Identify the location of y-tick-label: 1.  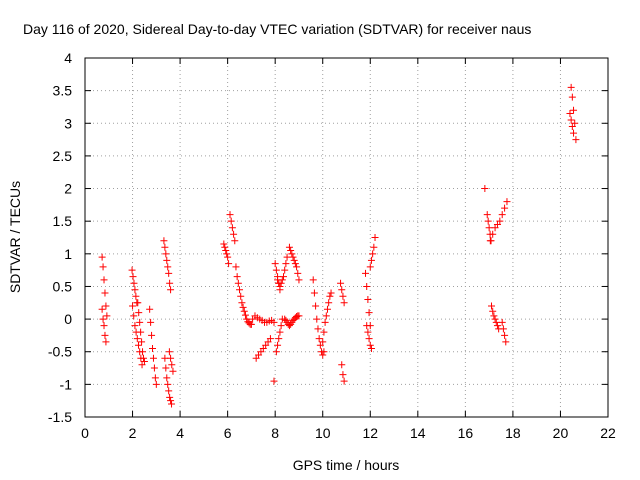
(68, 254).